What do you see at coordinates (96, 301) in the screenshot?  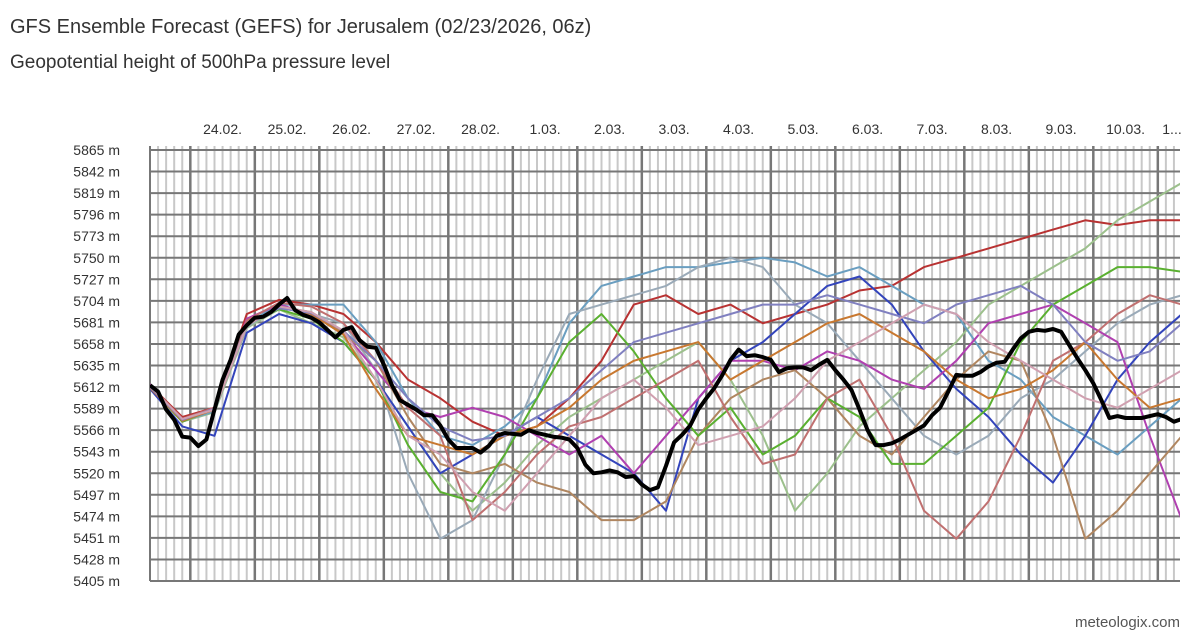 I see `y-tick-label: 5704 m` at bounding box center [96, 301].